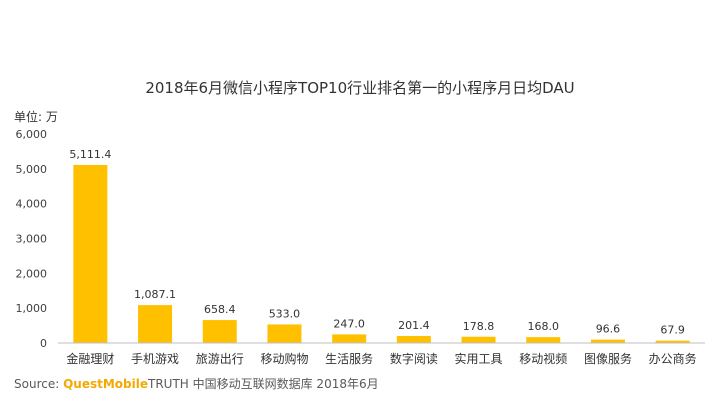 The width and height of the screenshot is (717, 404). Describe the element at coordinates (414, 358) in the screenshot. I see `x-tick-label: 数字阅读` at that location.